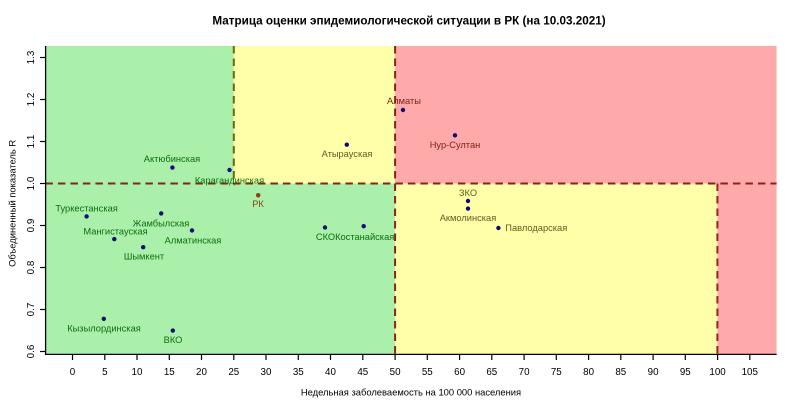 Image resolution: width=800 pixels, height=417 pixels. I want to click on svg-text: 50, so click(395, 372).